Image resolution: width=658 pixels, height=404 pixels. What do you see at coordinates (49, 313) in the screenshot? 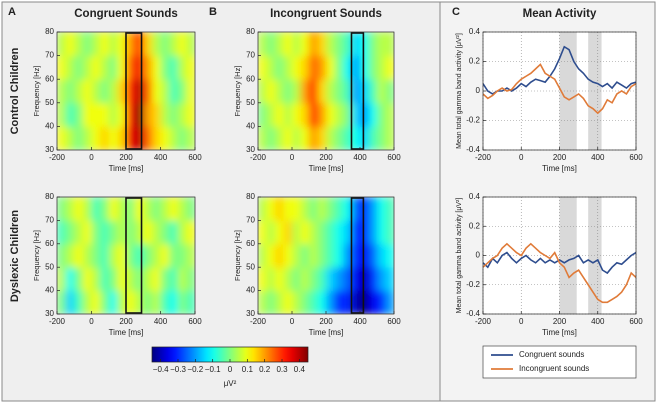
I see `y-tick-label: 30` at bounding box center [49, 313].